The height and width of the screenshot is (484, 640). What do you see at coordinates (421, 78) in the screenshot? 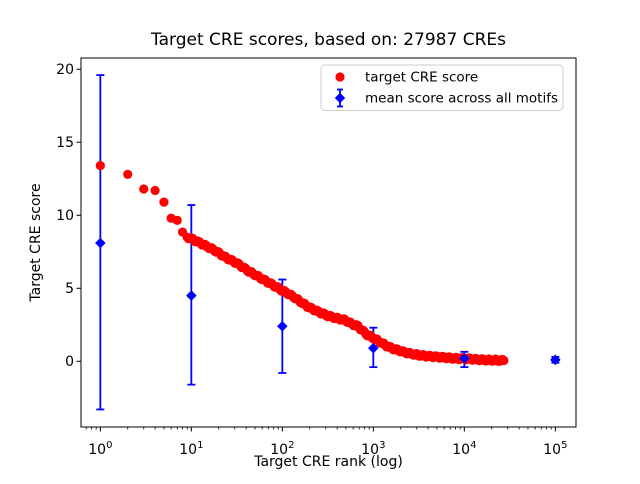
I see `legend-entry-target-score: target CRE score` at bounding box center [421, 78].